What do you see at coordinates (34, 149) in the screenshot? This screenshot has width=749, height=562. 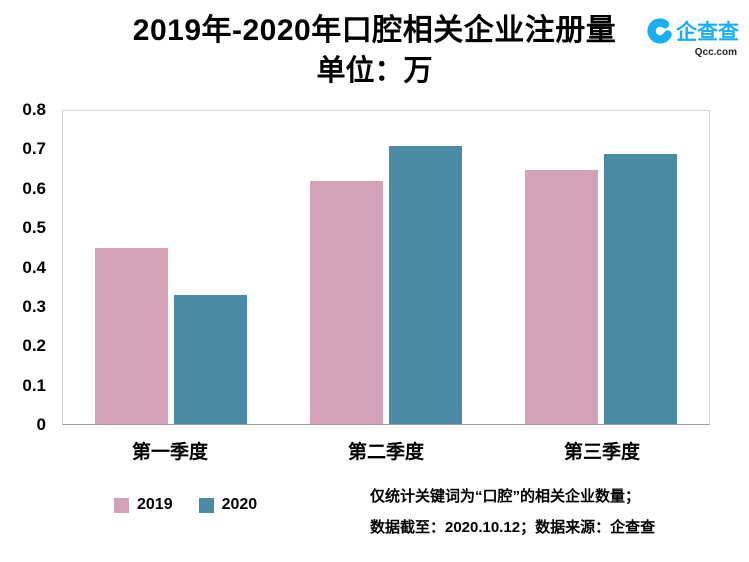 I see `y-tick-label: 0.7` at bounding box center [34, 149].